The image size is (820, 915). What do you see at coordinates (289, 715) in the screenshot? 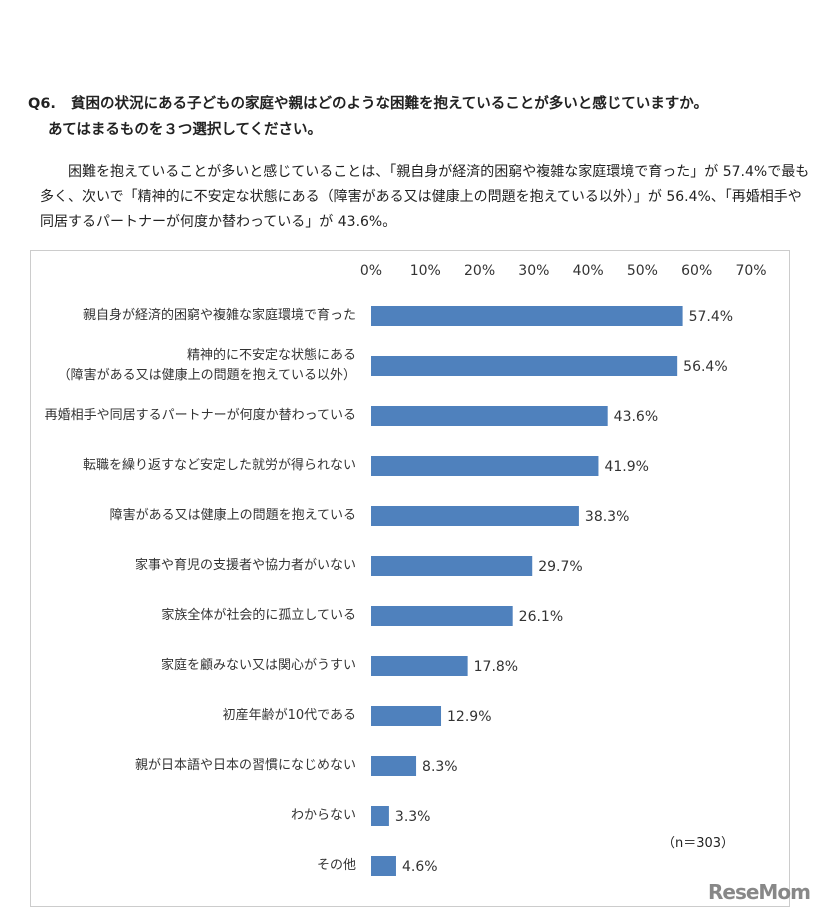
I see `category-label: 初産年齢が10代である` at bounding box center [289, 715].